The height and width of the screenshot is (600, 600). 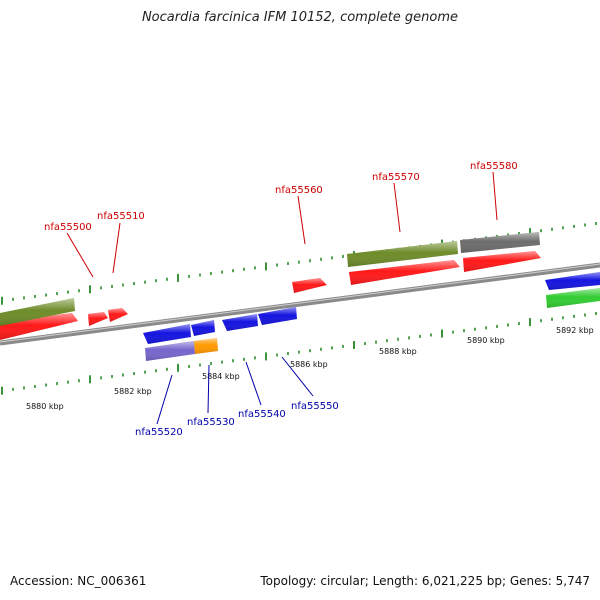 What do you see at coordinates (237, 397) in the screenshot?
I see `reverse-gene-labels: nfa55520 nfa55530 nfa55540 nfa55550` at bounding box center [237, 397].